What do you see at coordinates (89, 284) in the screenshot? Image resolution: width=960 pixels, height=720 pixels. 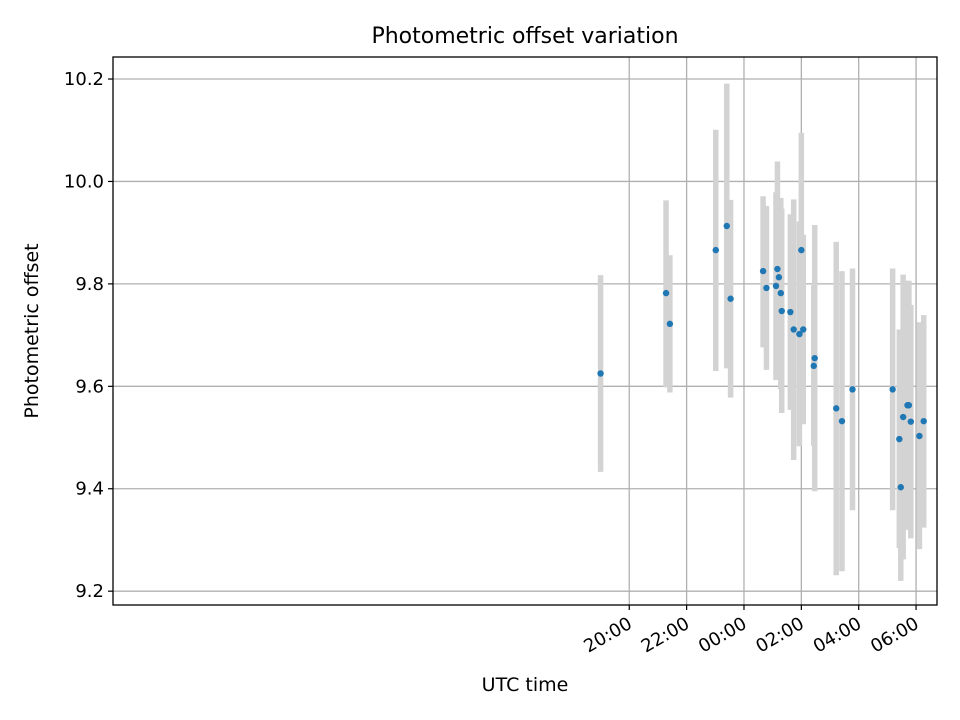 I see `y-tick-label: 9.8` at bounding box center [89, 284].